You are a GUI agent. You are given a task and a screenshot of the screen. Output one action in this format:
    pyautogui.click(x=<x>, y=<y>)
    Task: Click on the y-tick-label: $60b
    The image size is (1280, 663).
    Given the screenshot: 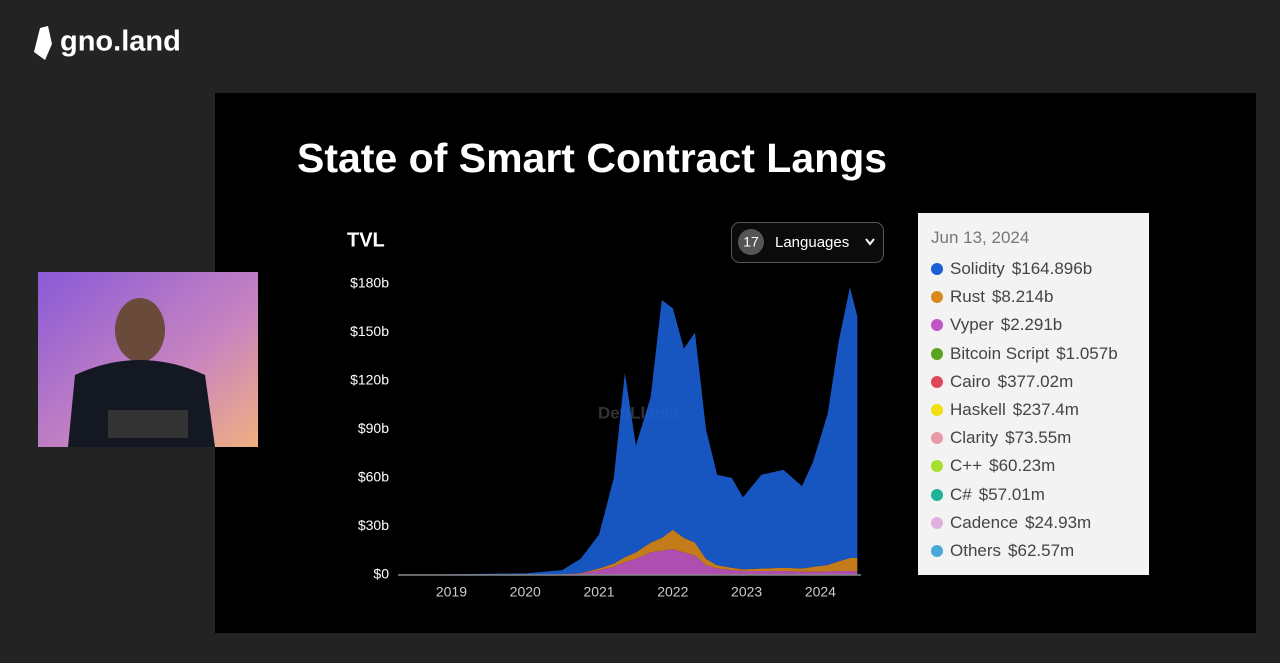 What is the action you would take?
    pyautogui.click(x=373, y=477)
    